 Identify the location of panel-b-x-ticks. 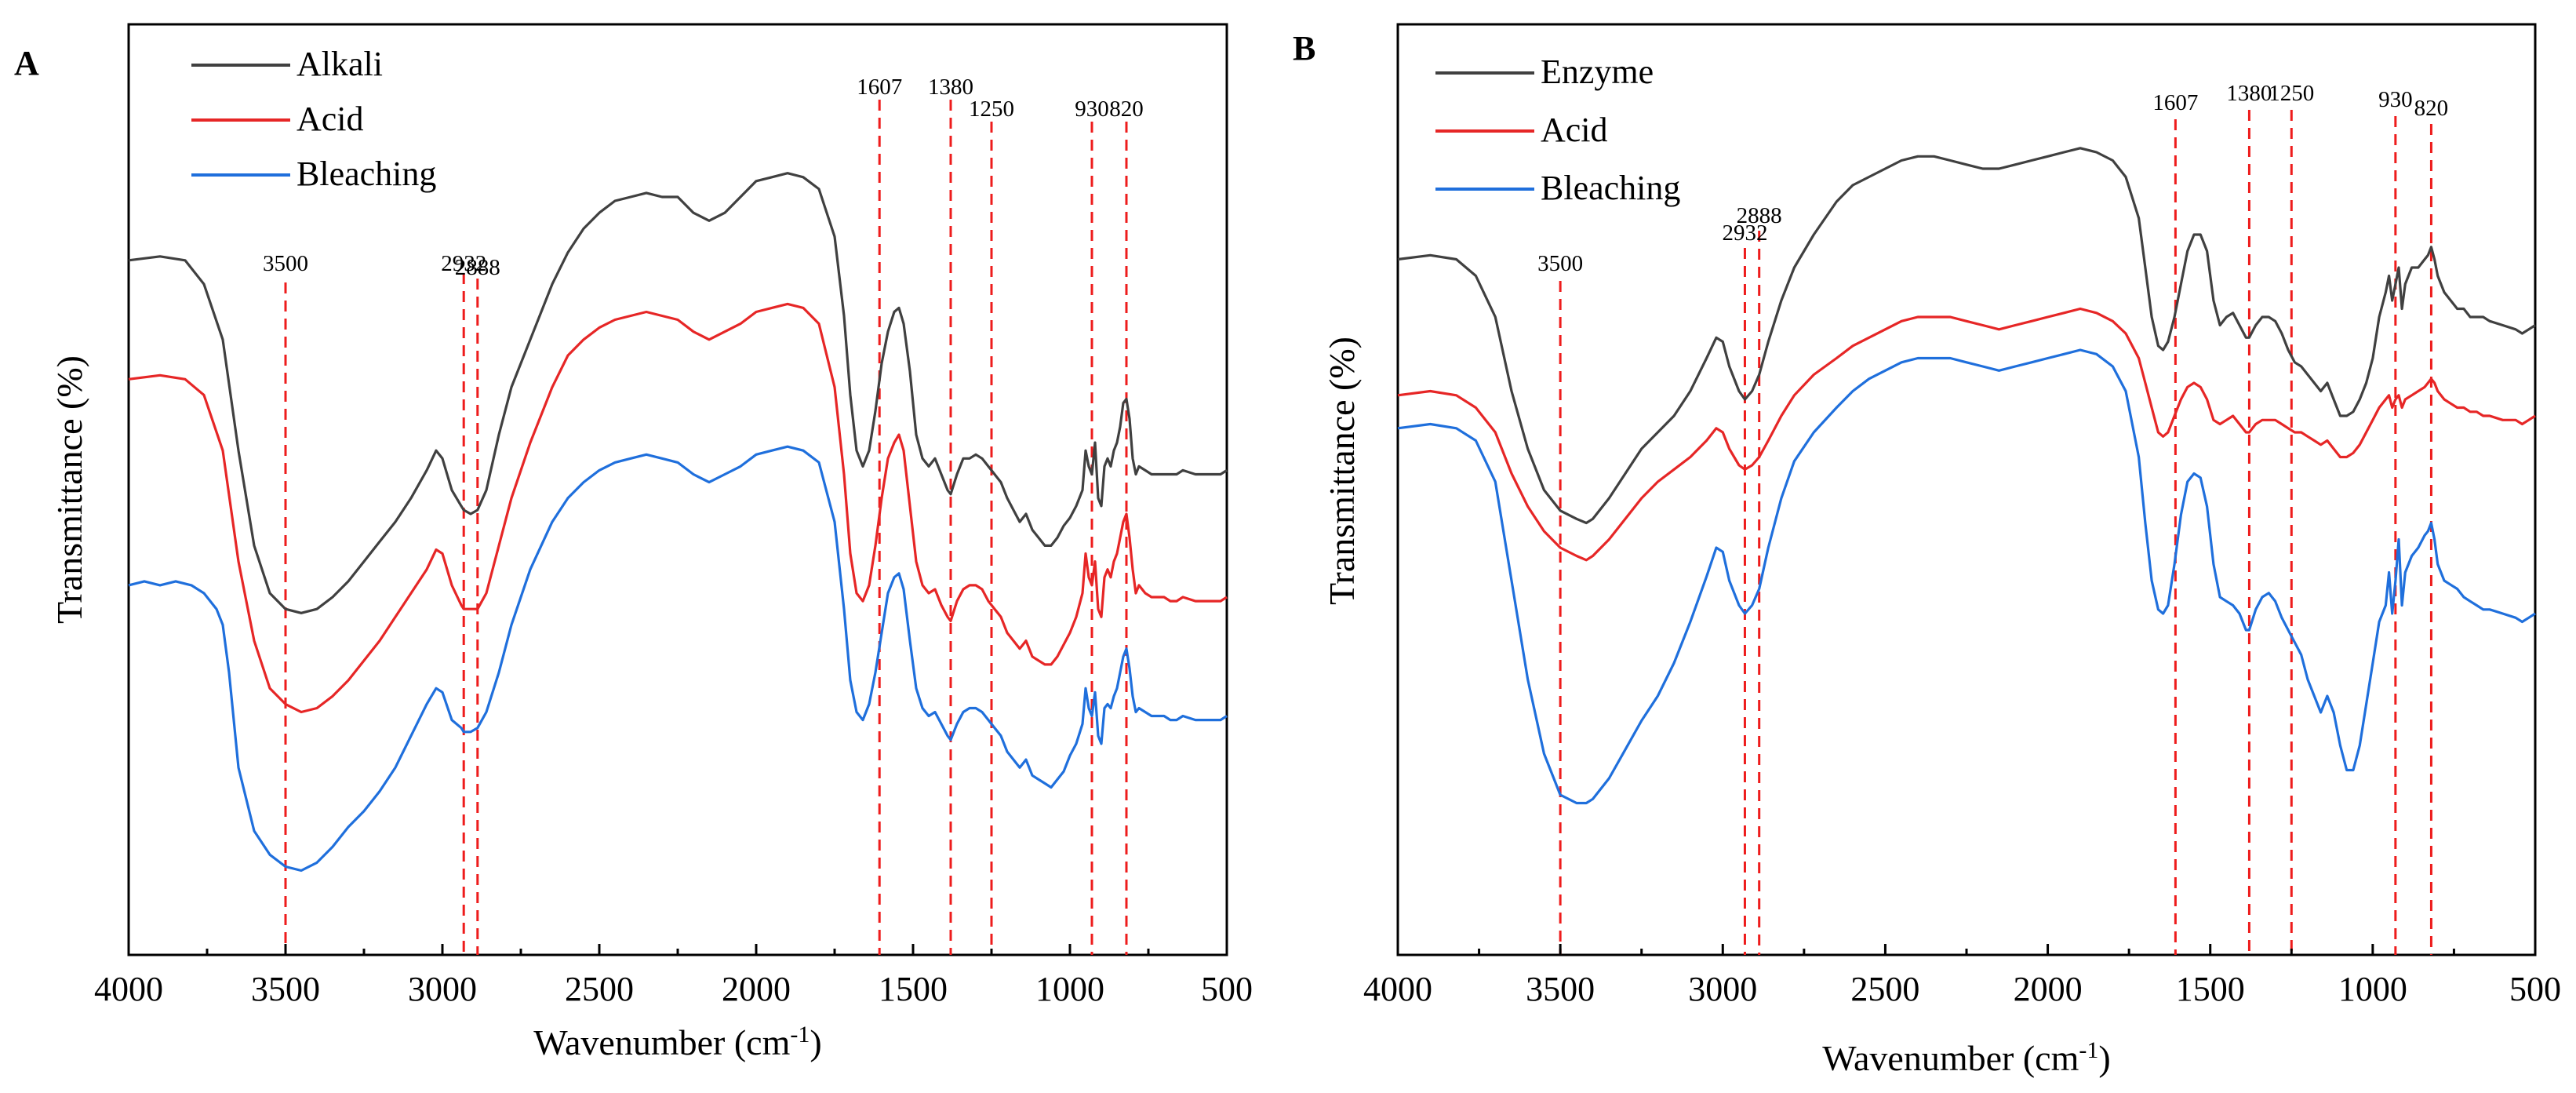
(1967, 949).